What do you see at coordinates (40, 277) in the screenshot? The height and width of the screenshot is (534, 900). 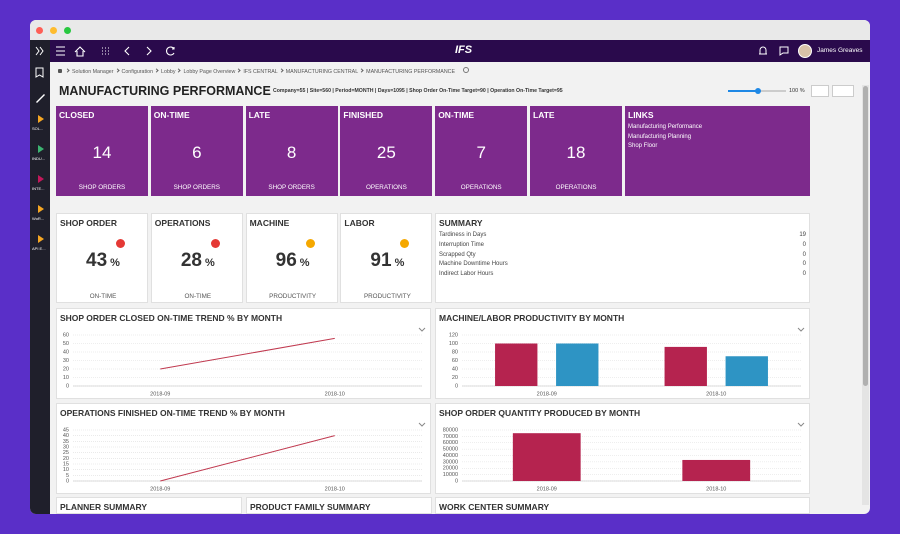 I see `sidebar` at bounding box center [40, 277].